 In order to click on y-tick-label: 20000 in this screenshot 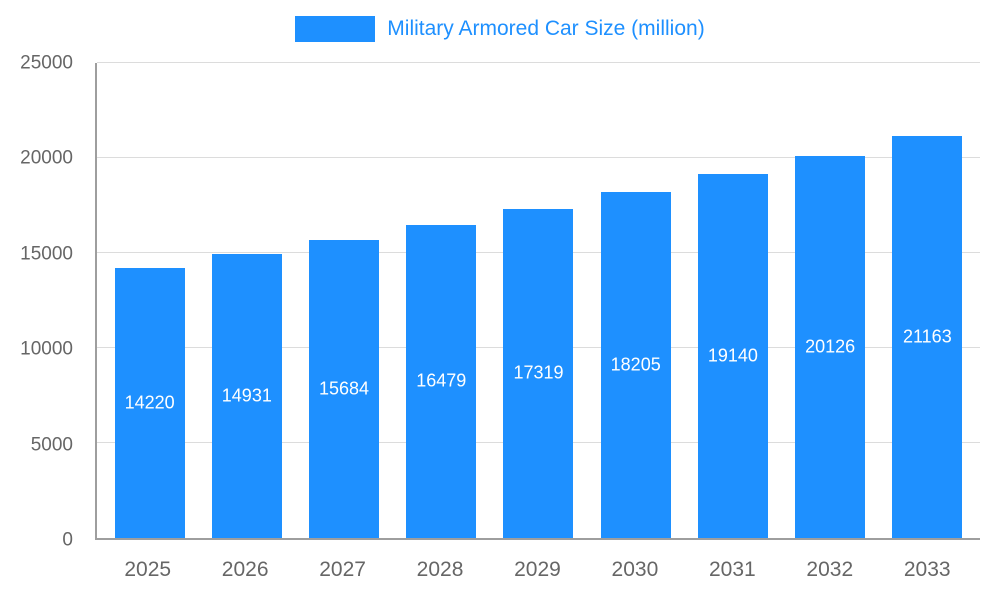, I will do `click(46, 158)`.